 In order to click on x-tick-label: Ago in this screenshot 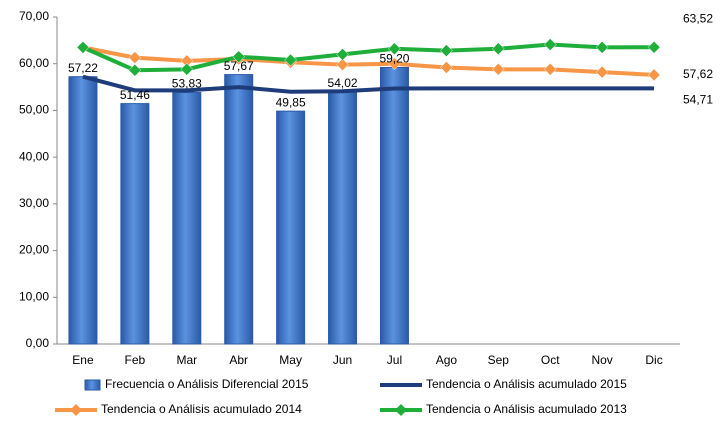, I will do `click(447, 360)`.